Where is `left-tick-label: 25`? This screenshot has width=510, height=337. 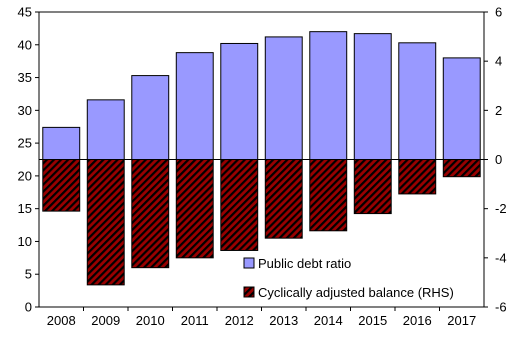
left-tick-label: 25 is located at coordinates (25, 143).